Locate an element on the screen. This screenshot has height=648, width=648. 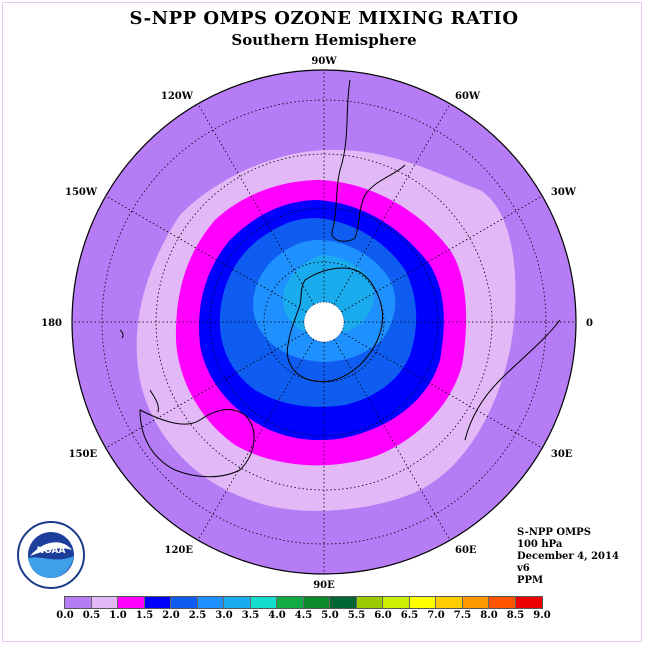
map-title: S-NPP OMPS OZONE MIXING RATIO is located at coordinates (324, 18).